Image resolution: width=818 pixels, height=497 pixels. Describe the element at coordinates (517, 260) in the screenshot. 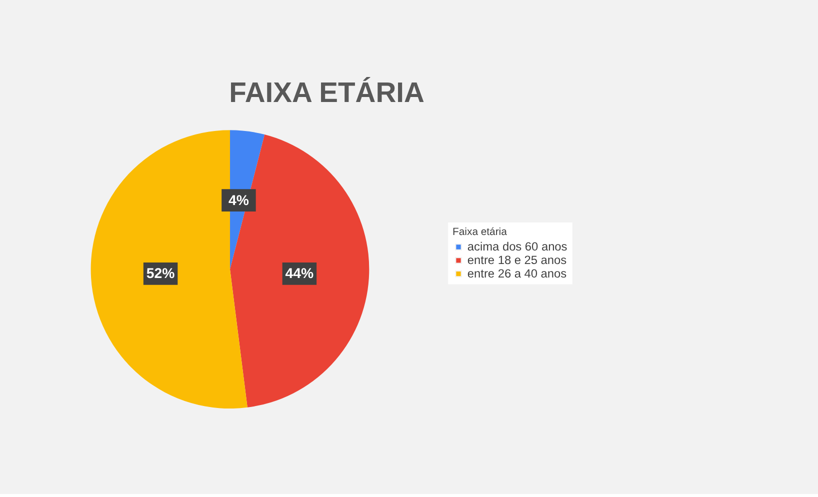

I see `legend-label: entre 18 e 25 anos` at that location.